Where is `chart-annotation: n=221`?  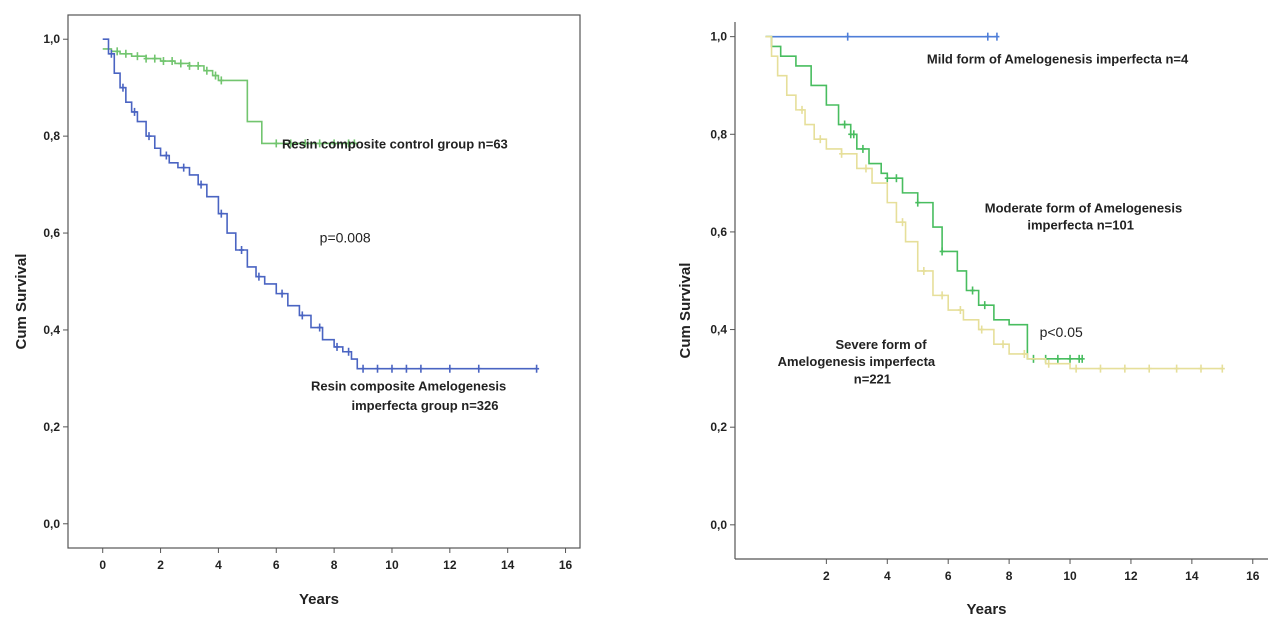 chart-annotation: n=221 is located at coordinates (872, 378).